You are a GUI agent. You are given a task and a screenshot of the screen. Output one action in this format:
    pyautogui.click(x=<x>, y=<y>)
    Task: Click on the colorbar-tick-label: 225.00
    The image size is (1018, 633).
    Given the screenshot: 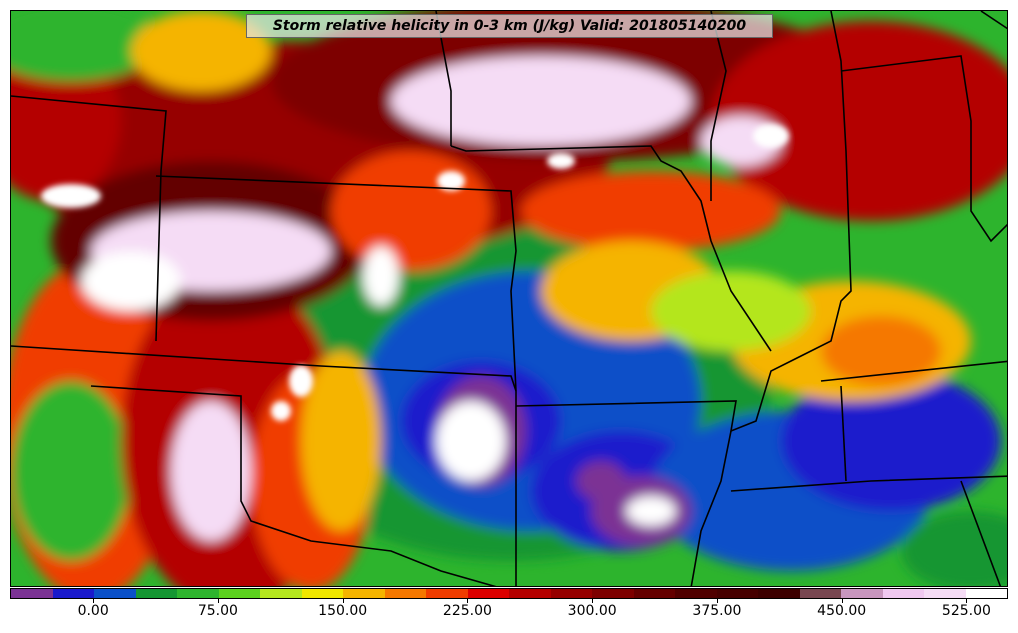 What is the action you would take?
    pyautogui.click(x=467, y=611)
    